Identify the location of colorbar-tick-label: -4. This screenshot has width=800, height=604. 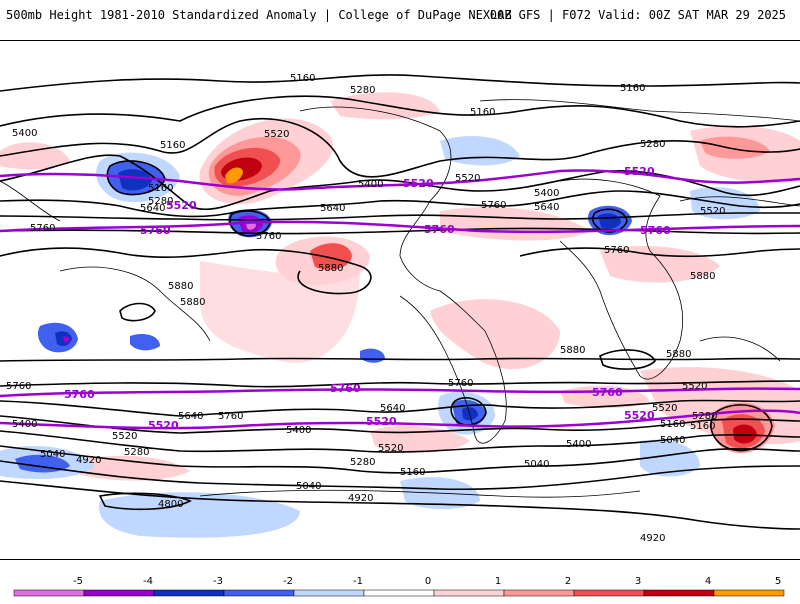
(148, 581).